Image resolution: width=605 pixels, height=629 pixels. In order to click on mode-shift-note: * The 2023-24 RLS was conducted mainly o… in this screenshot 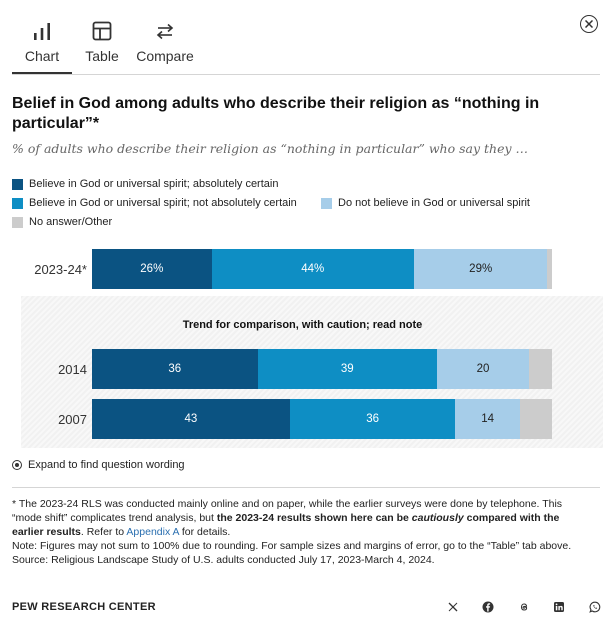, I will do `click(301, 518)`.